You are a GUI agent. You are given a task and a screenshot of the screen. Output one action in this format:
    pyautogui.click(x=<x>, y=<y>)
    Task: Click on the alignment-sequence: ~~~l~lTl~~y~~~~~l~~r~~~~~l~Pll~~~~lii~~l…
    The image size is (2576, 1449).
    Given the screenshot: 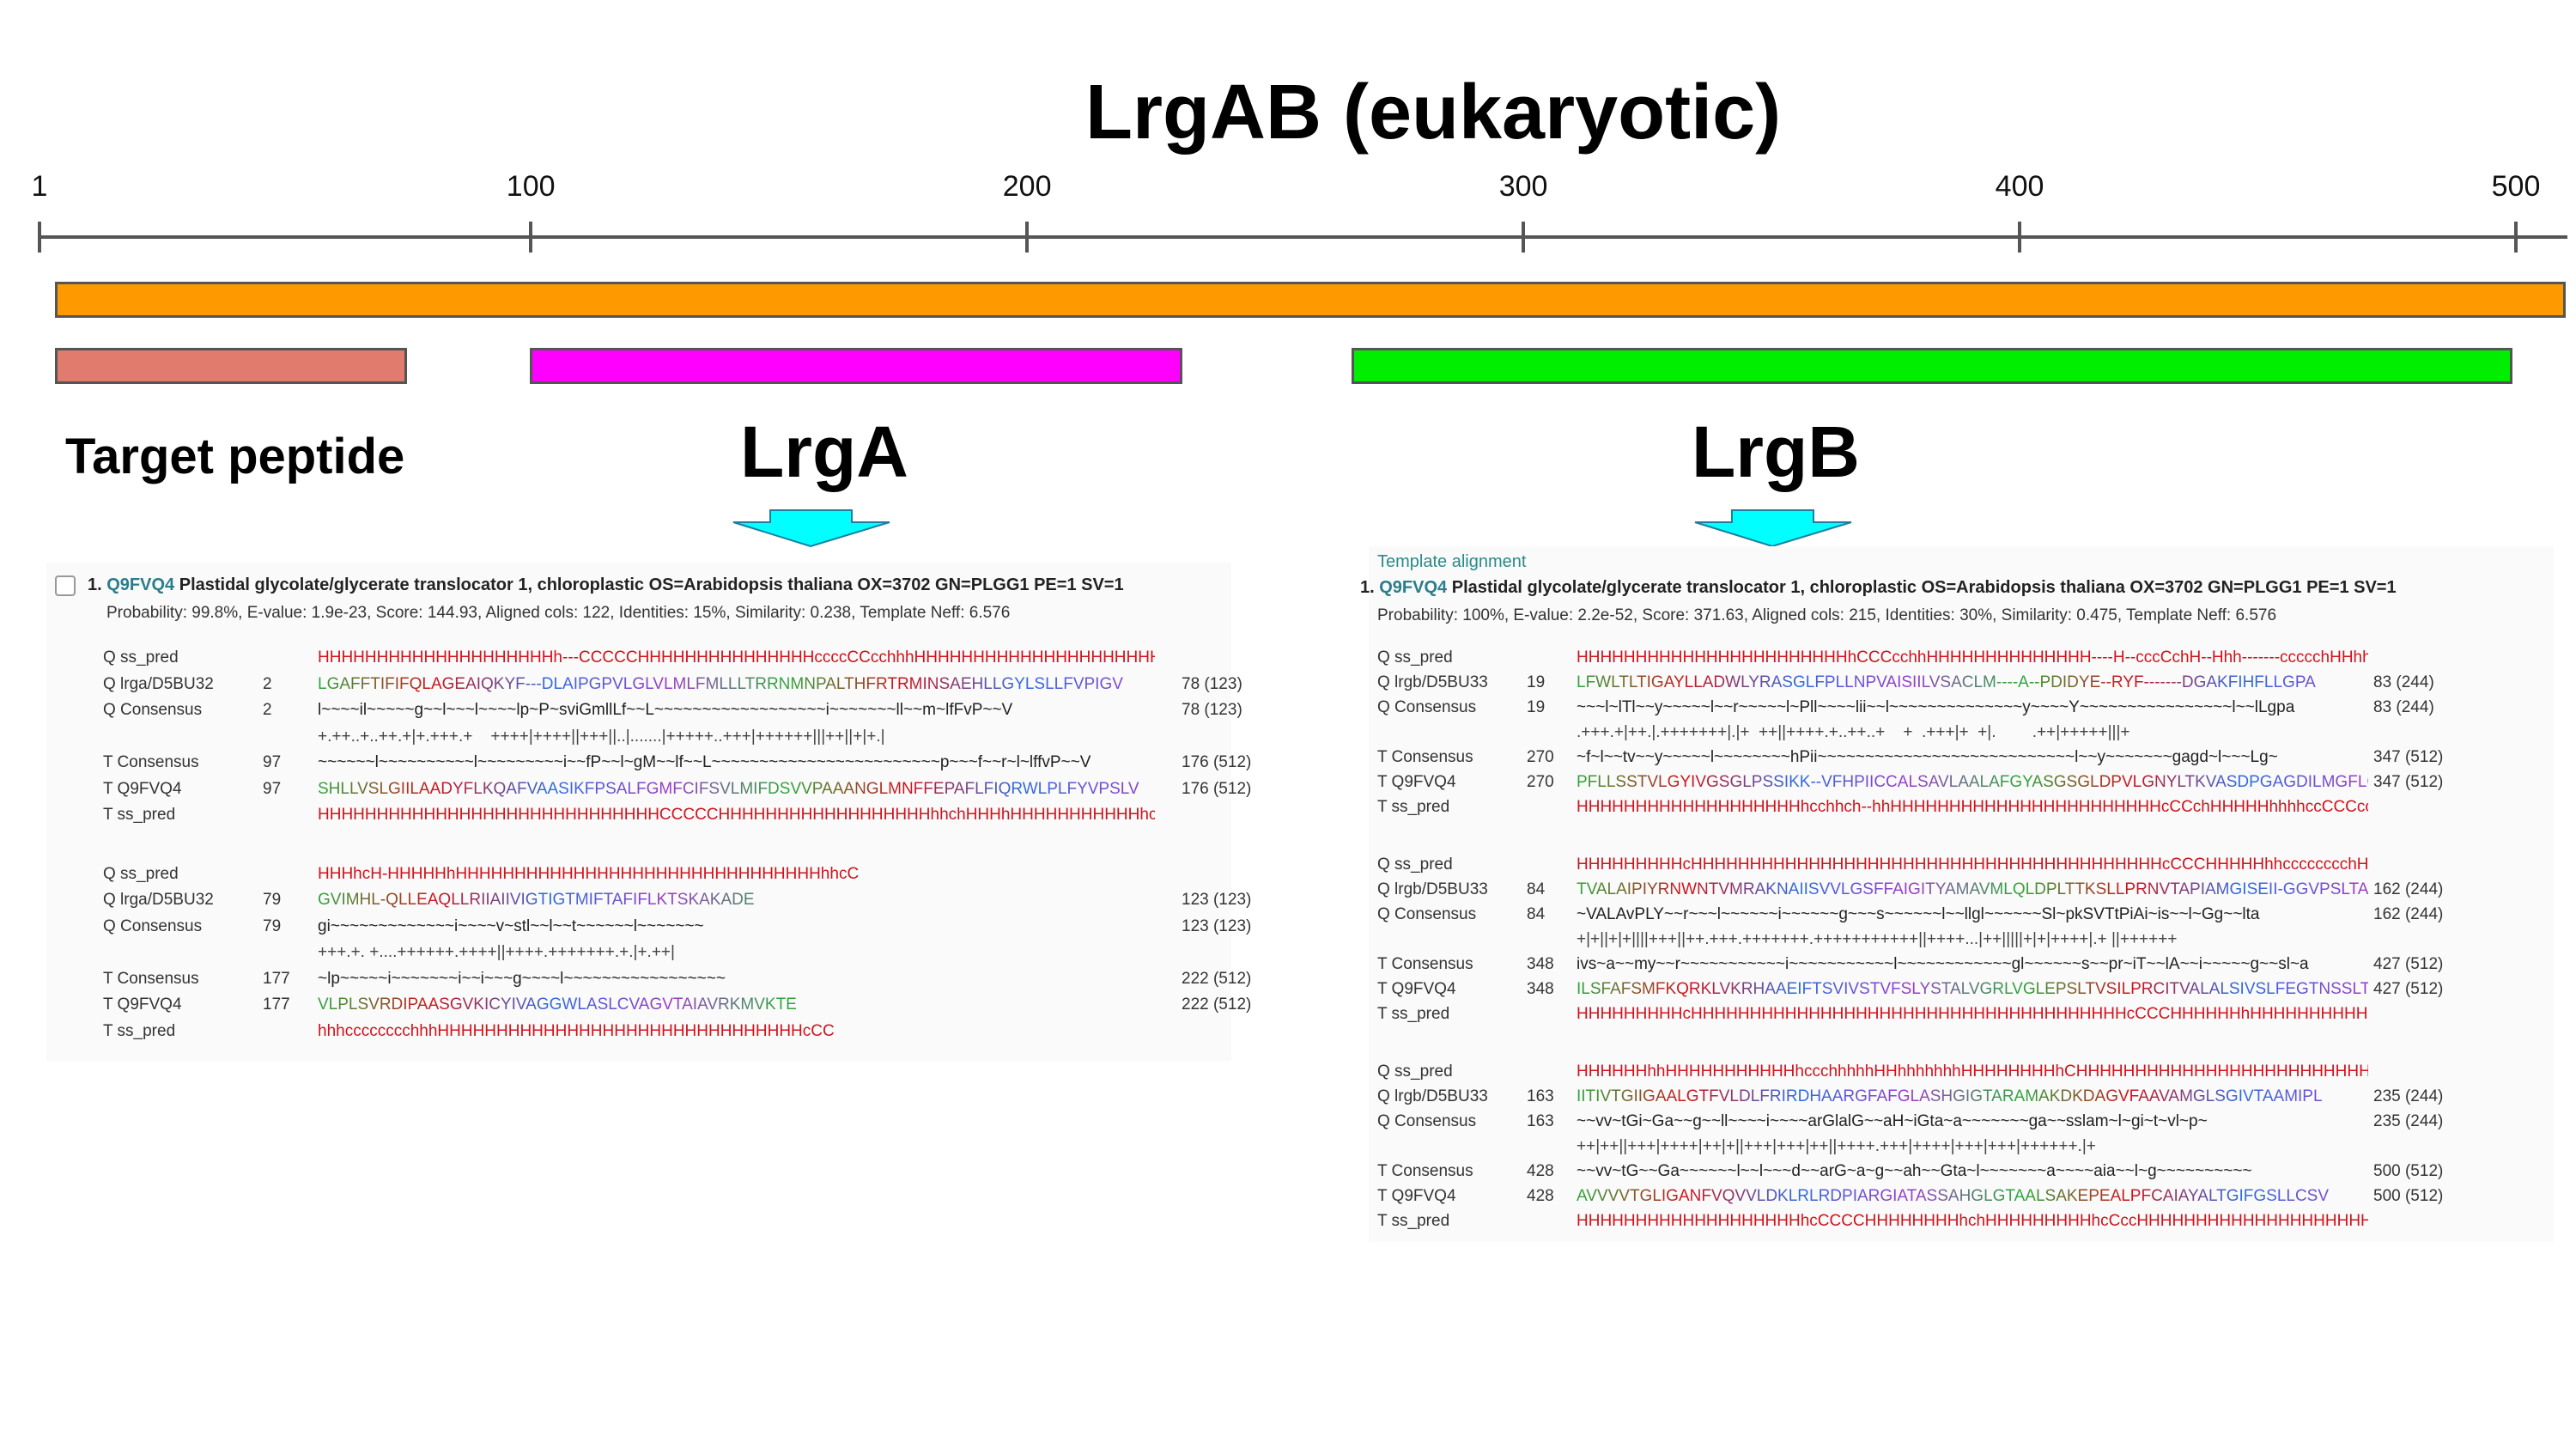 What is the action you would take?
    pyautogui.click(x=1936, y=707)
    